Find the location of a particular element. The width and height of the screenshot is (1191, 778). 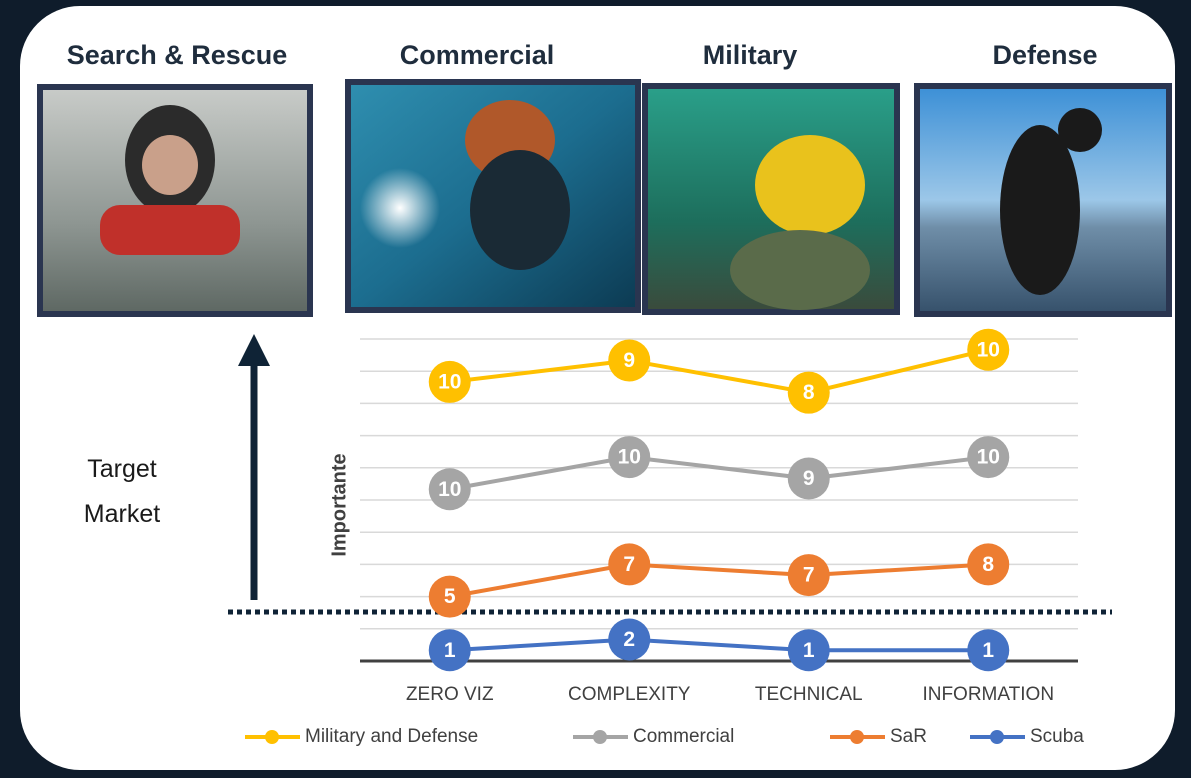

target-label: Target Market is located at coordinates (122, 491).